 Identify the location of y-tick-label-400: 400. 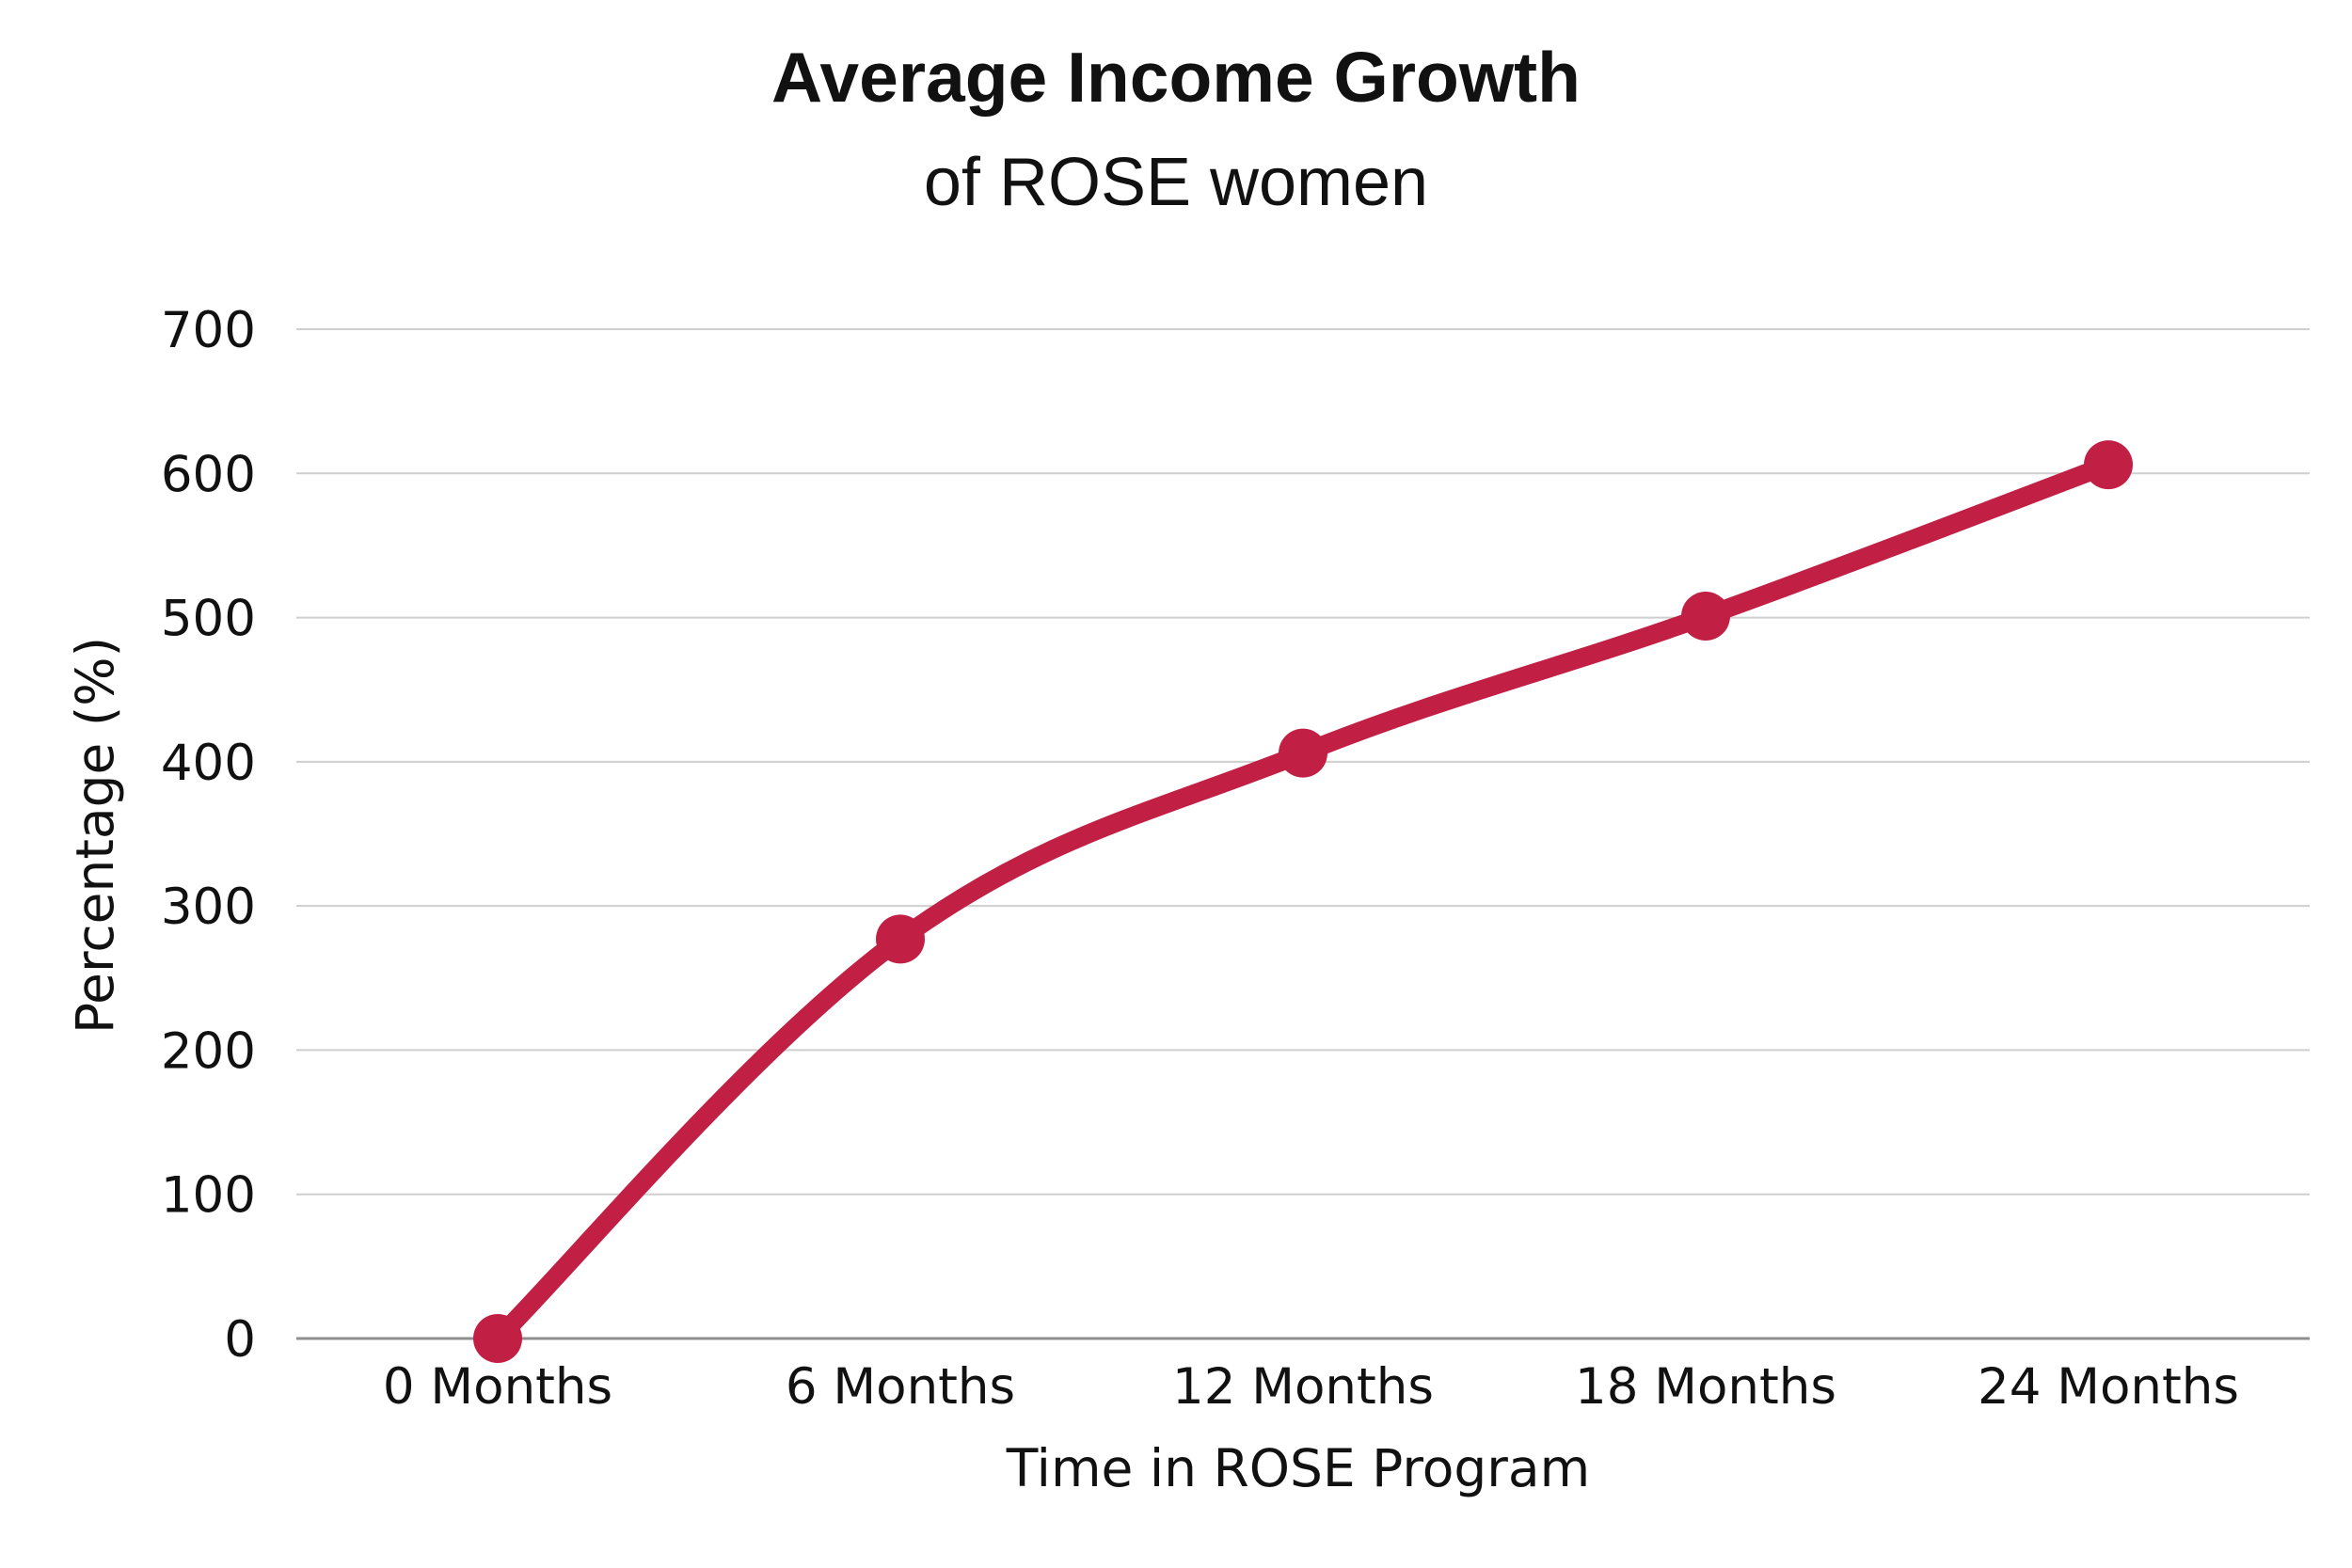
(208, 763).